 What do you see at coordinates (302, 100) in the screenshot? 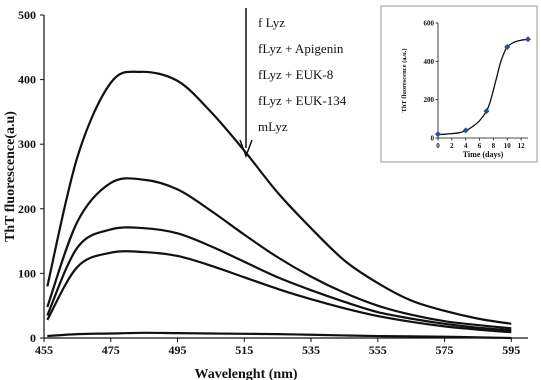
I see `legend-label: fLyz + EUK-134` at bounding box center [302, 100].